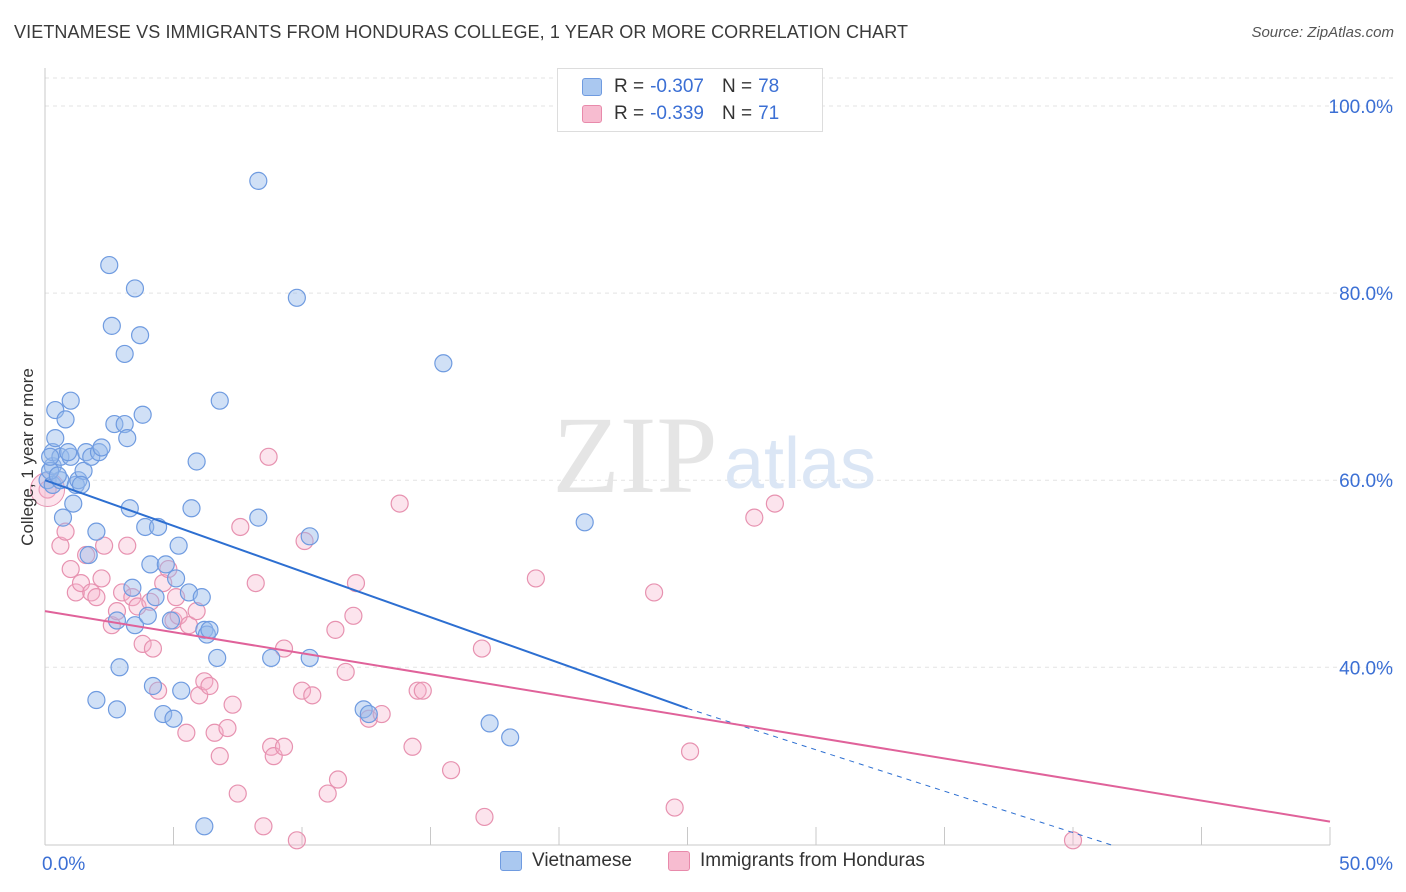 This screenshot has height=892, width=1406. Describe the element at coordinates (769, 86) in the screenshot. I see `n-value: 78` at that location.